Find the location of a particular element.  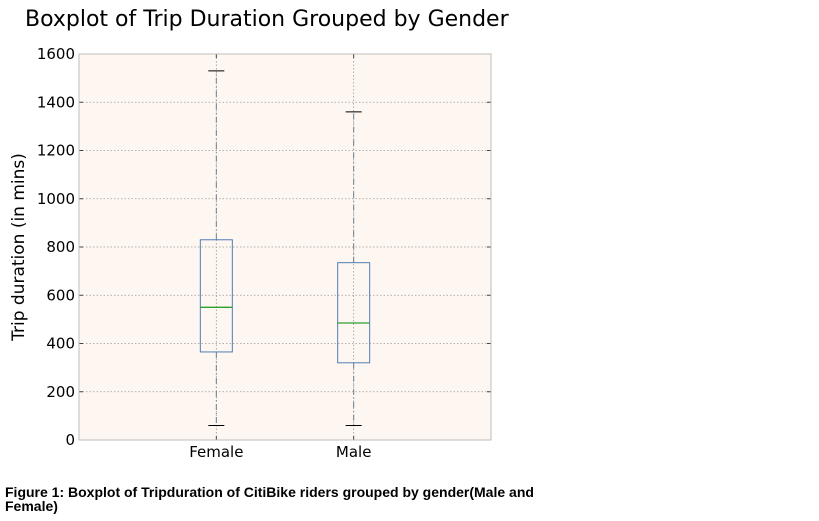

y-tick-label: 1000 is located at coordinates (56, 199).